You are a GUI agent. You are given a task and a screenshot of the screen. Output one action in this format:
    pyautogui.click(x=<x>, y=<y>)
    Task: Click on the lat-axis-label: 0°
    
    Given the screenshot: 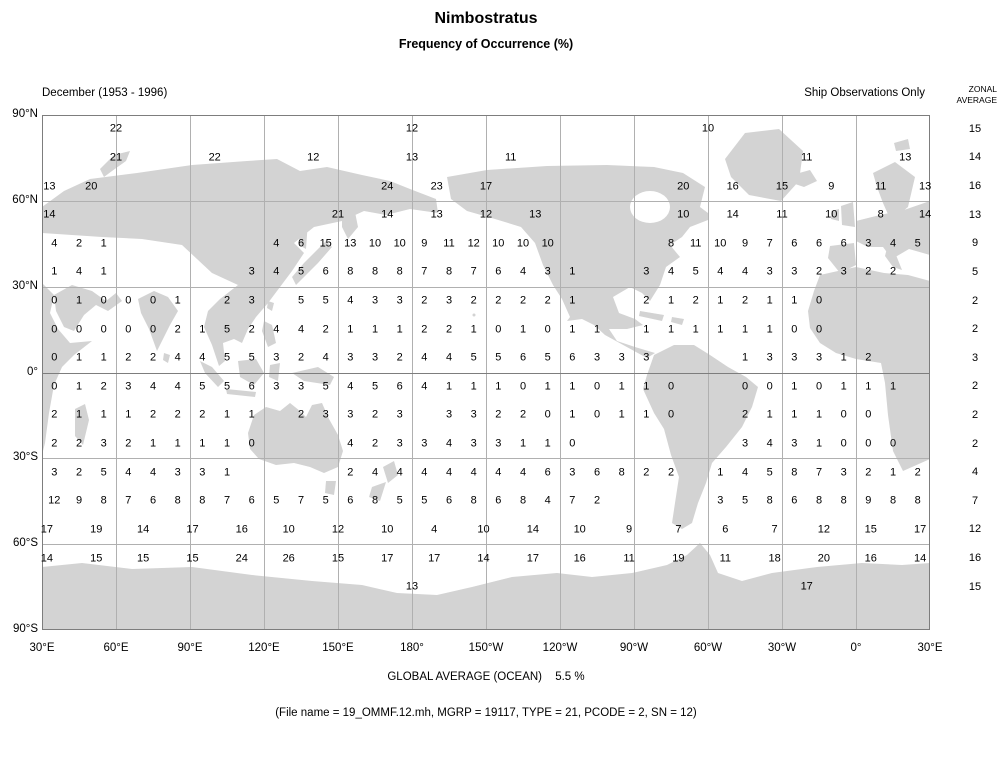 What is the action you would take?
    pyautogui.click(x=32, y=371)
    